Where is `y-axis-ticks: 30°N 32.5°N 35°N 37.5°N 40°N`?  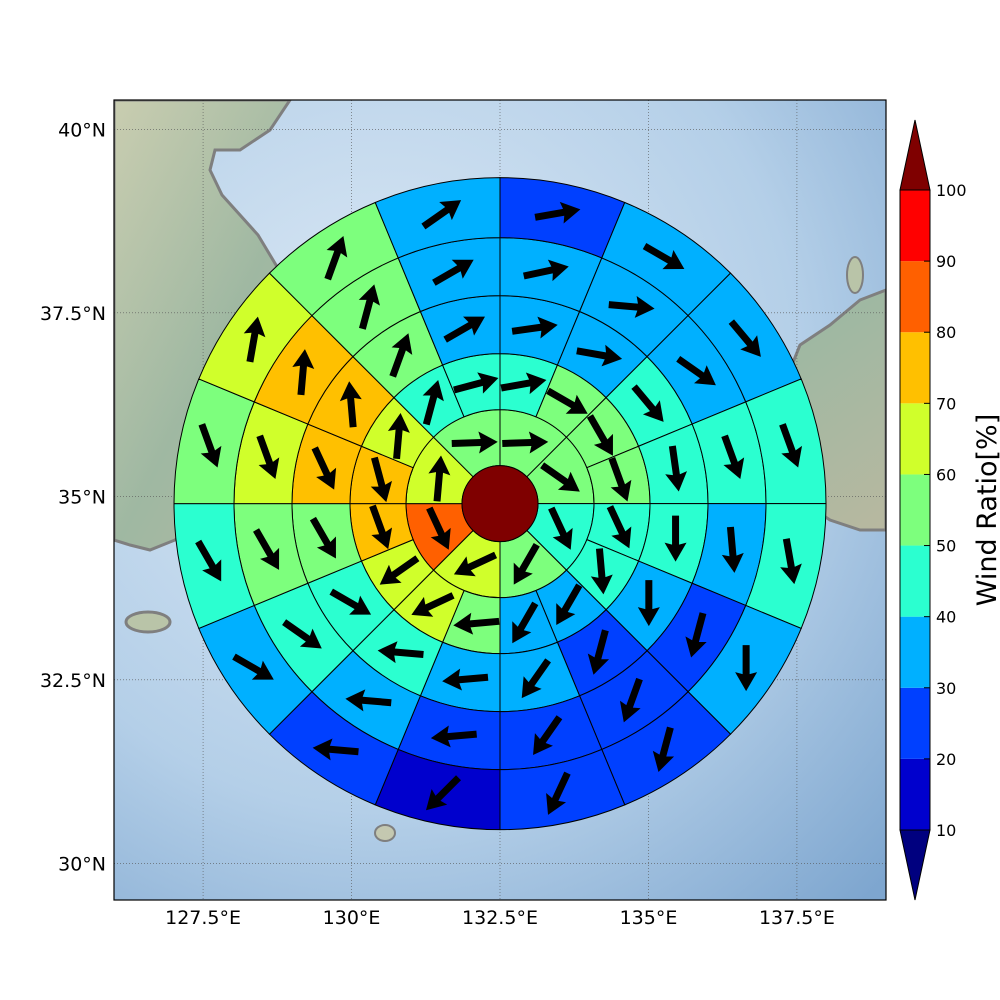
y-axis-ticks: 30°N 32.5°N 35°N 37.5°N 40°N is located at coordinates (73, 497).